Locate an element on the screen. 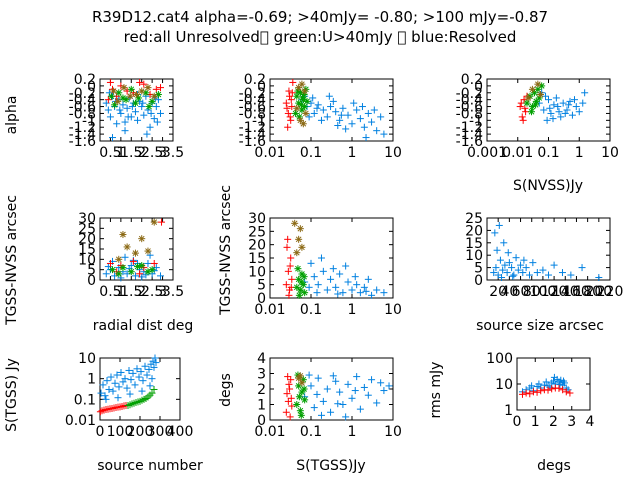  y-axis-label: rms mJy is located at coordinates (436, 390).